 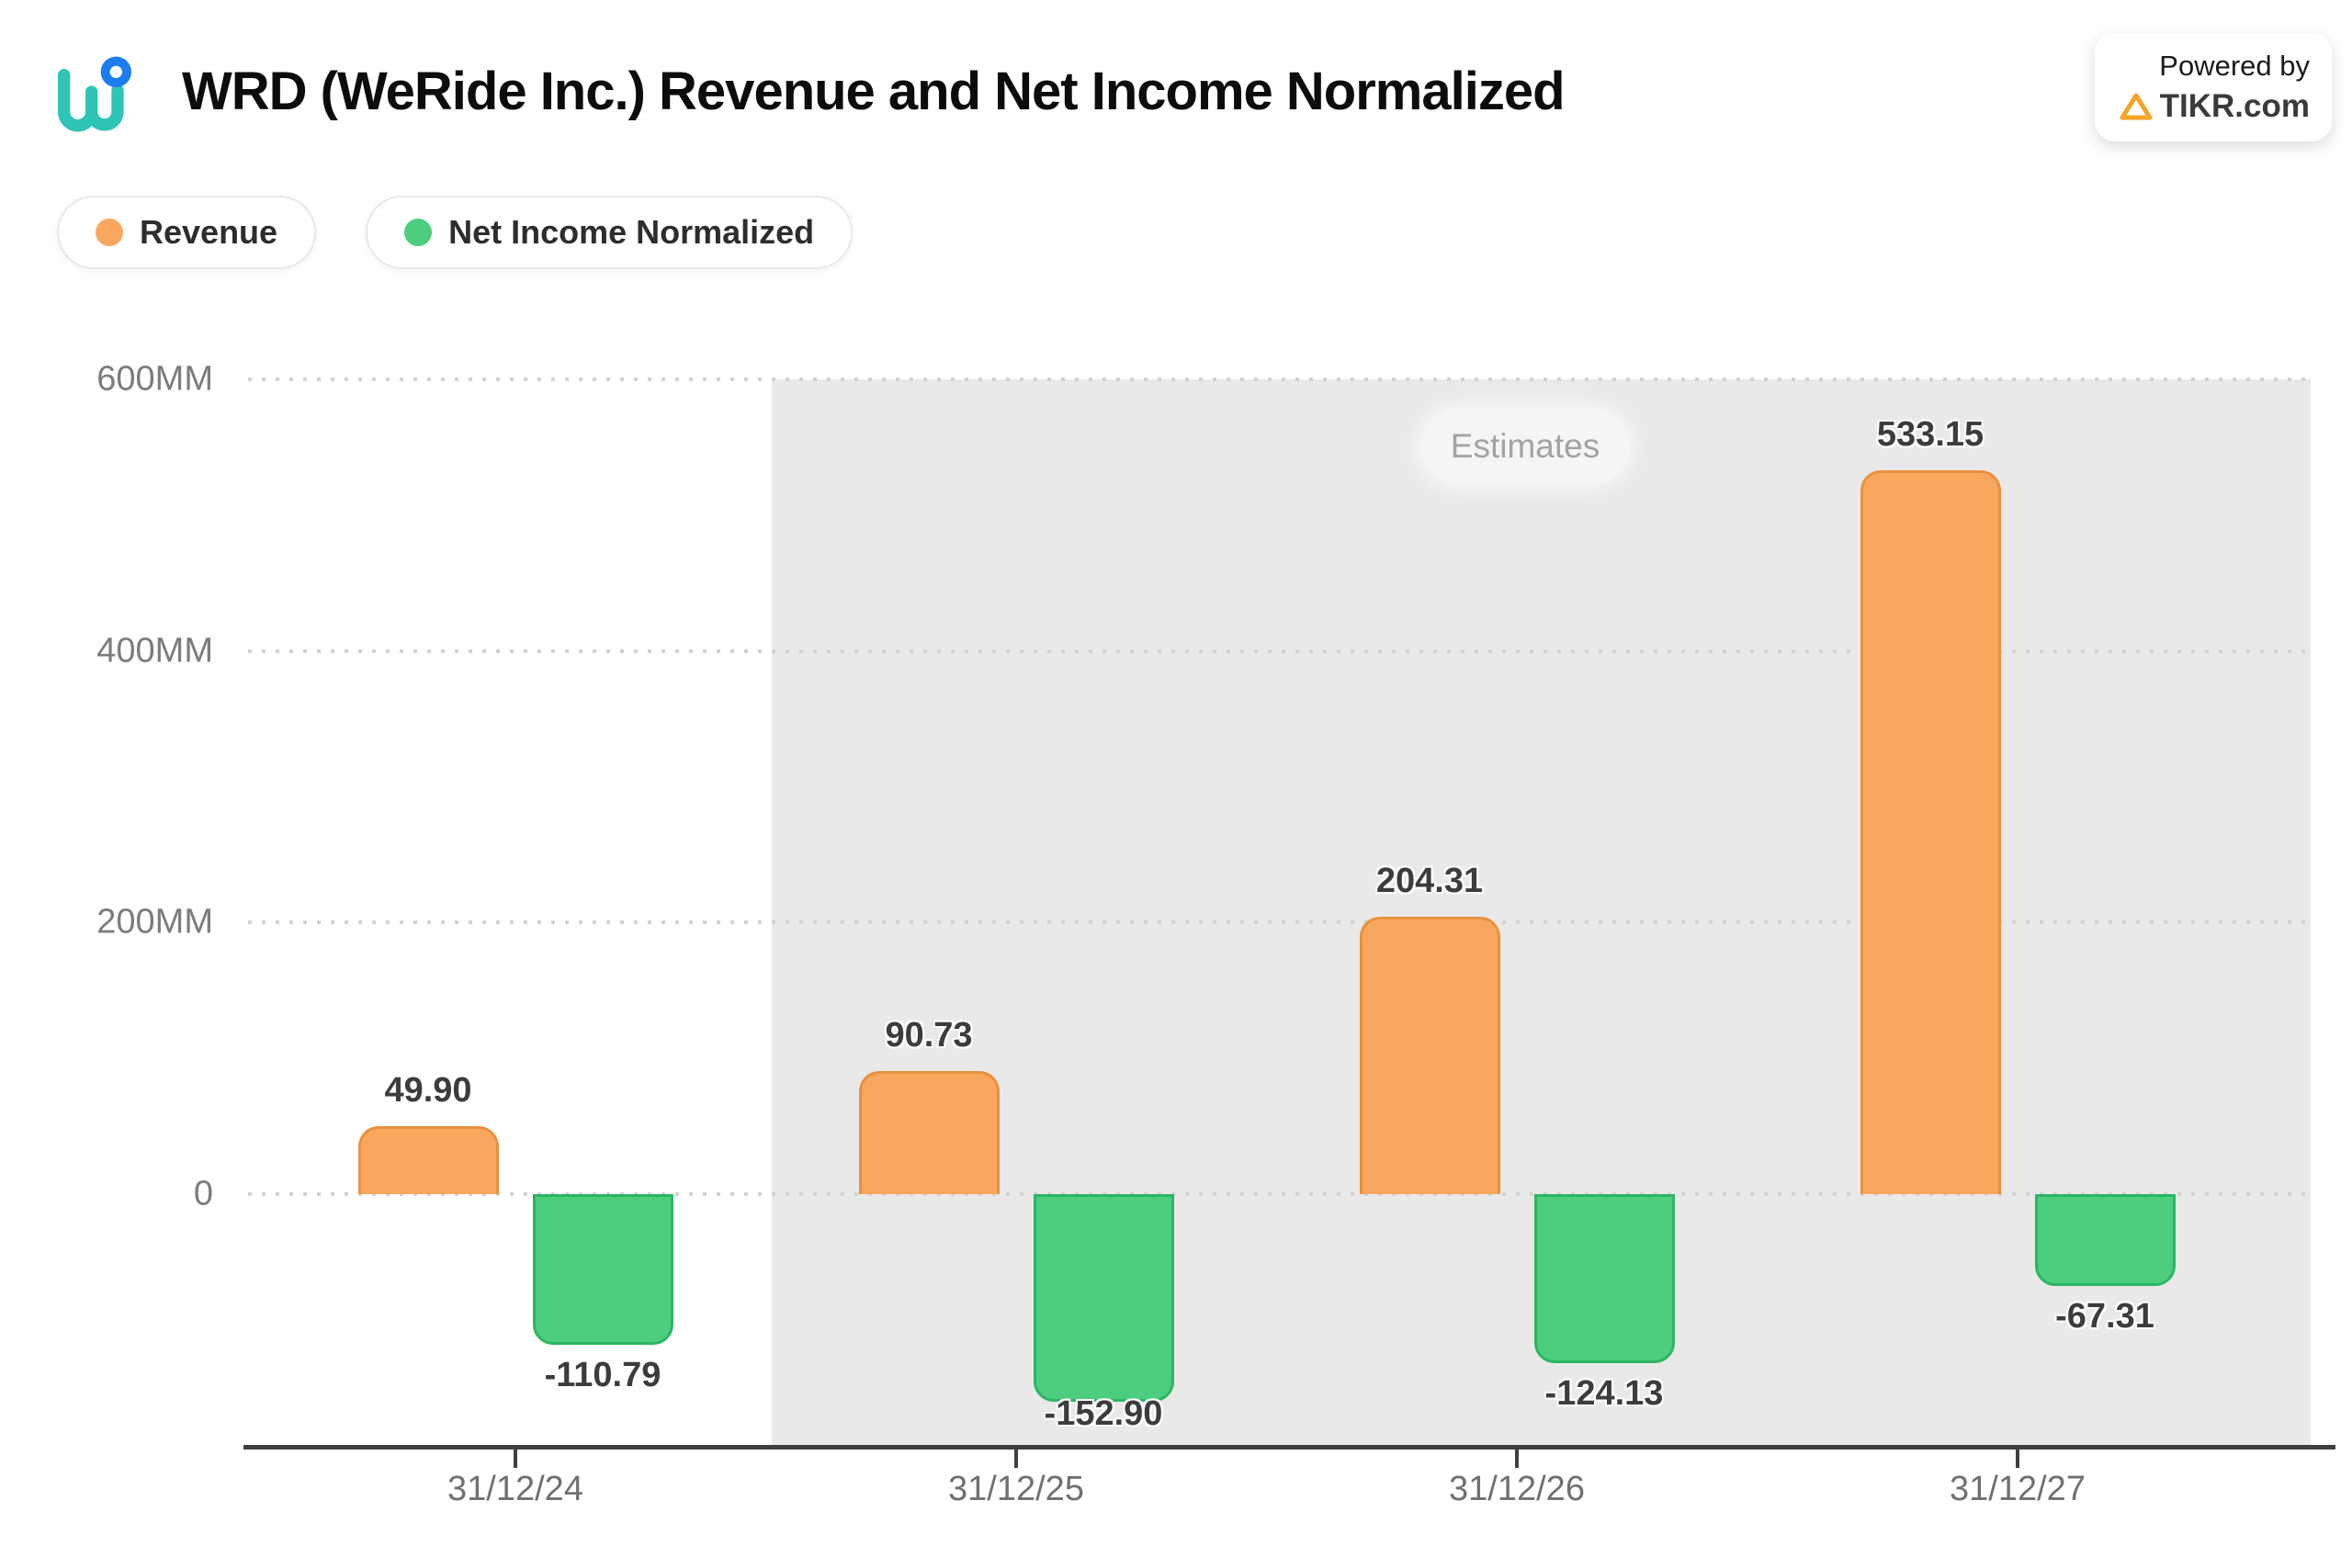 What do you see at coordinates (2235, 106) in the screenshot?
I see `tikr-link-text: TIKR.com` at bounding box center [2235, 106].